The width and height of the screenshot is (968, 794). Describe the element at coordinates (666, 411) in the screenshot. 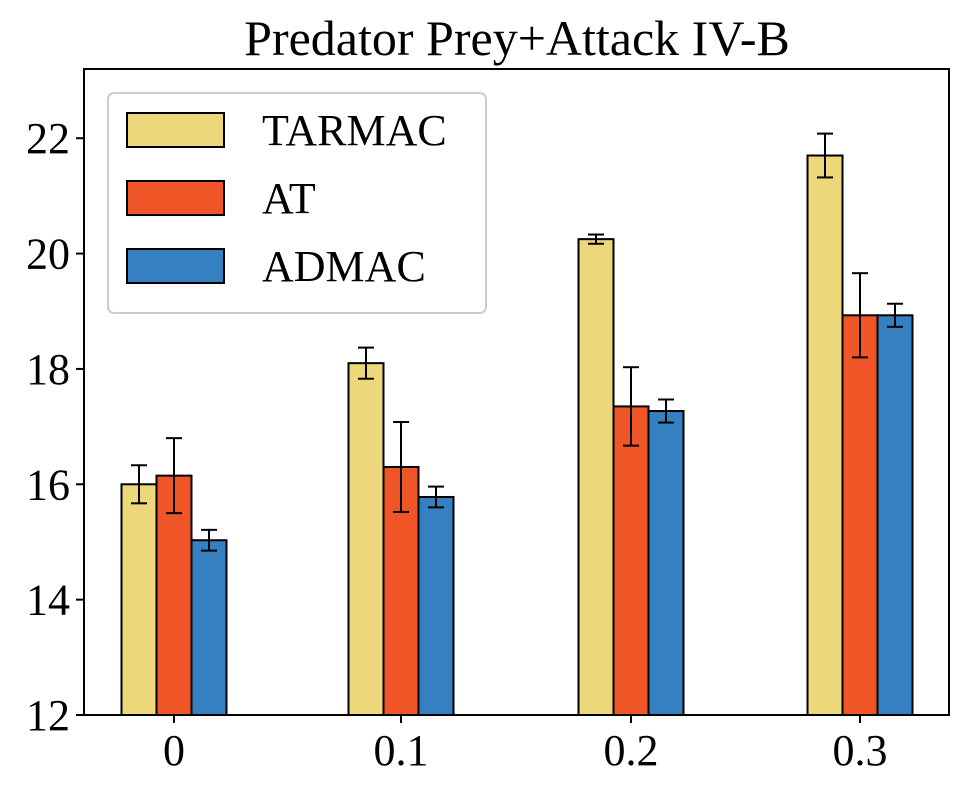

I see `error-bar-admac-0.2` at that location.